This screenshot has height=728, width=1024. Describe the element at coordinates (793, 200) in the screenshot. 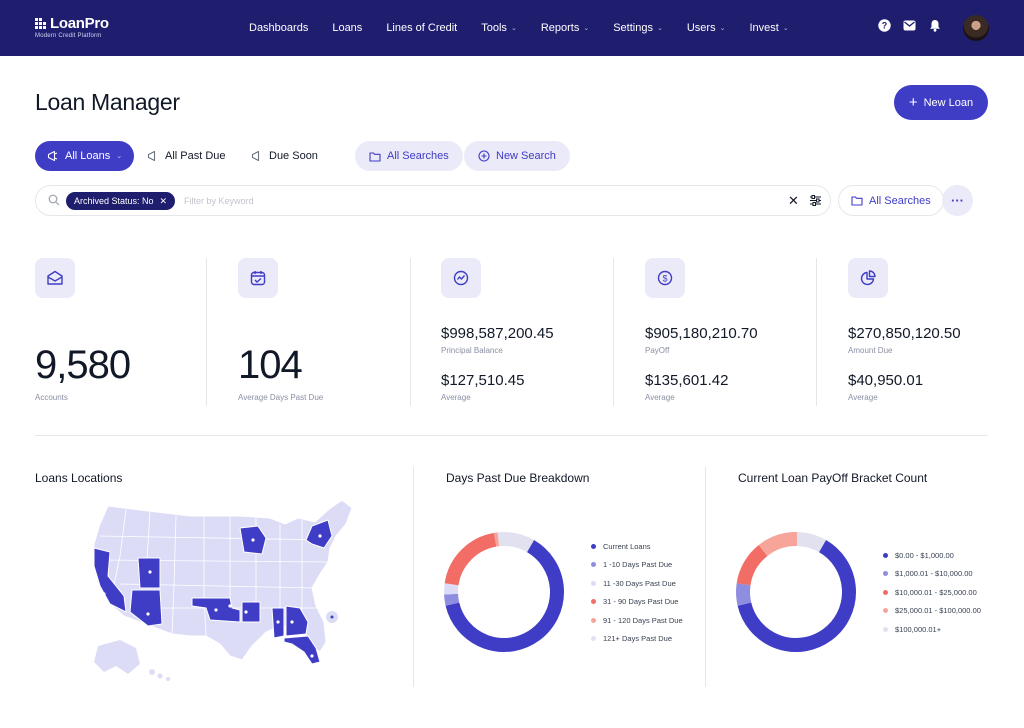

I see `clear-icon: ✕` at that location.